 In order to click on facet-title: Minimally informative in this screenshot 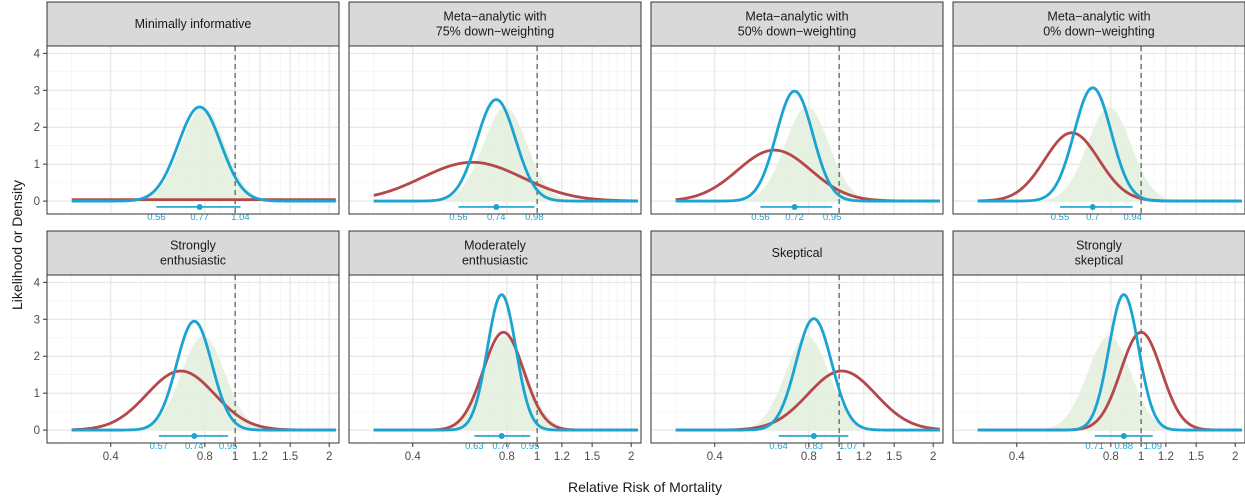, I will do `click(193, 24)`.